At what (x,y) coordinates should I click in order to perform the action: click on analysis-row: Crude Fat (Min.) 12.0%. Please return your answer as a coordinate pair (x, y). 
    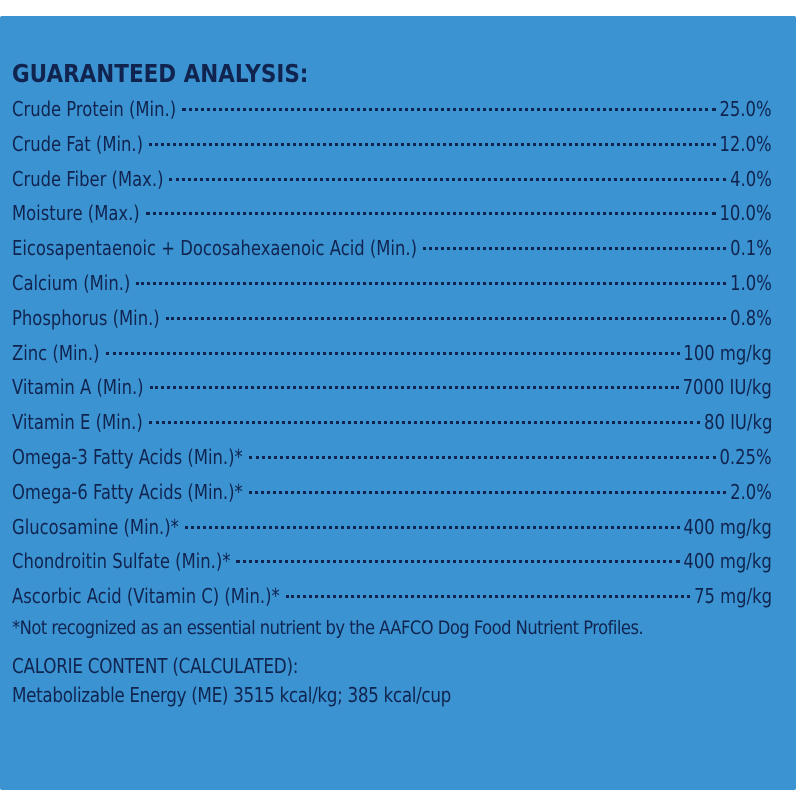
    Looking at the image, I should click on (392, 144).